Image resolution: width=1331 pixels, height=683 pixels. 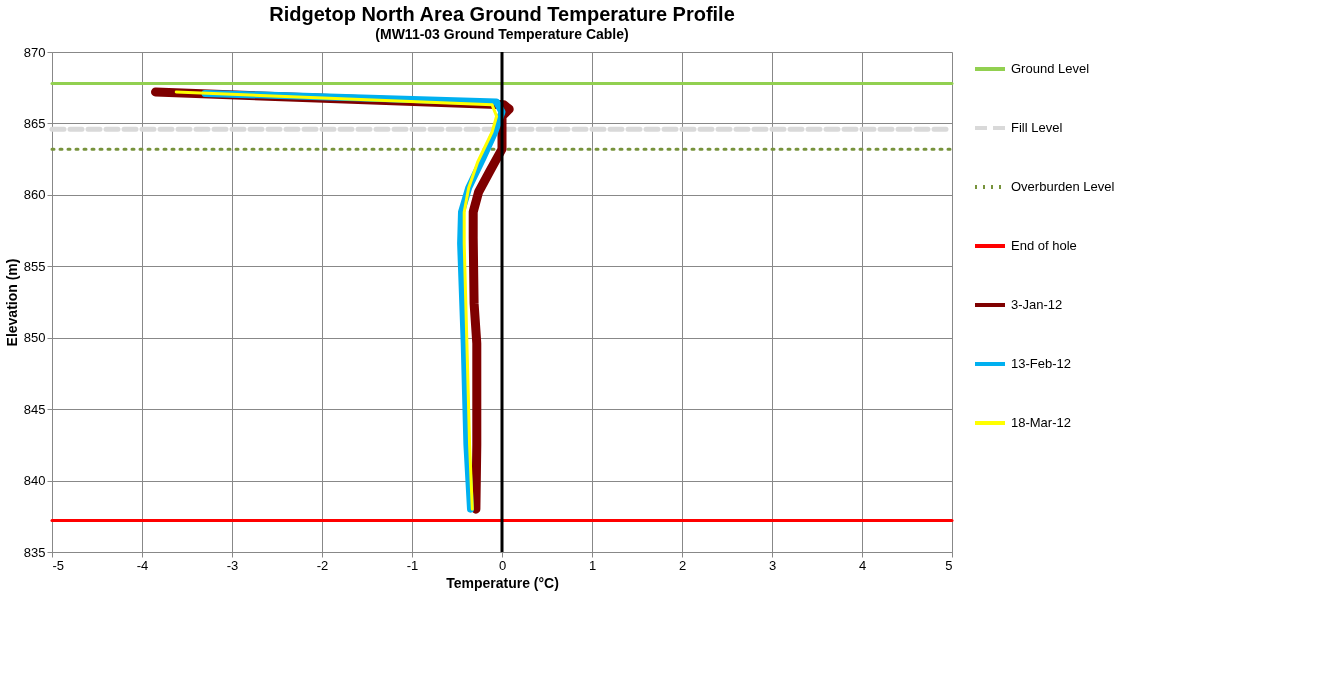 What do you see at coordinates (232, 565) in the screenshot?
I see `x-tick-label: -3` at bounding box center [232, 565].